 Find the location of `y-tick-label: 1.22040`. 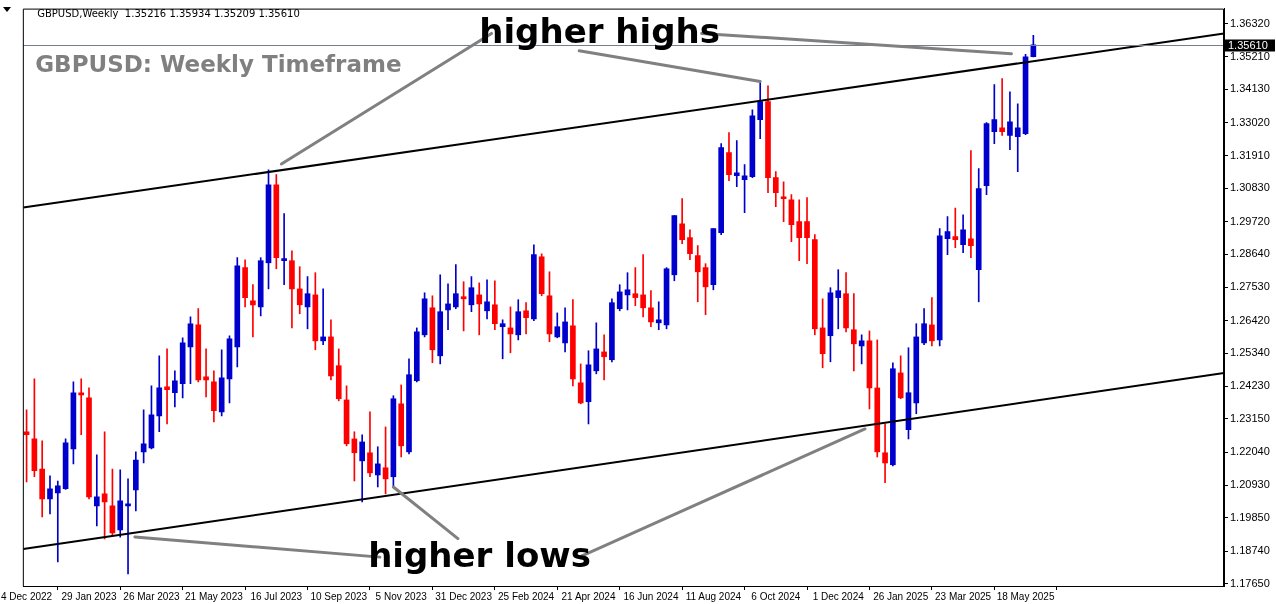

y-tick-label: 1.22040 is located at coordinates (1250, 451).